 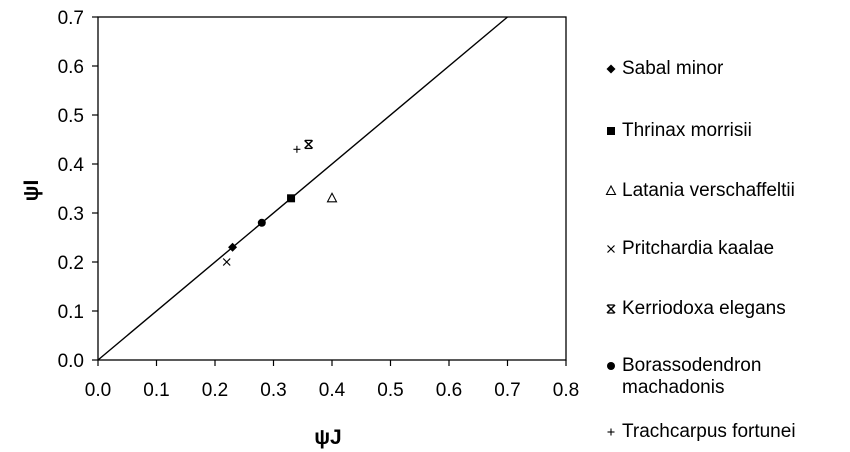 I want to click on x-tick-label: 0.4, so click(x=332, y=390).